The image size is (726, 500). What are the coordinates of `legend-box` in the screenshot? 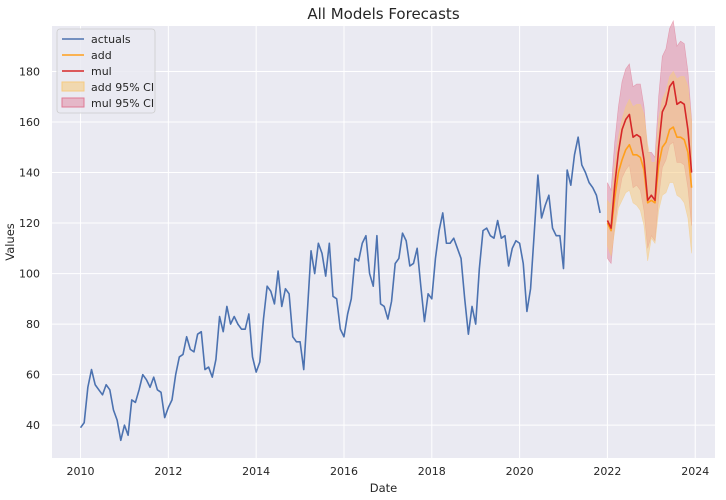 It's located at (106, 71).